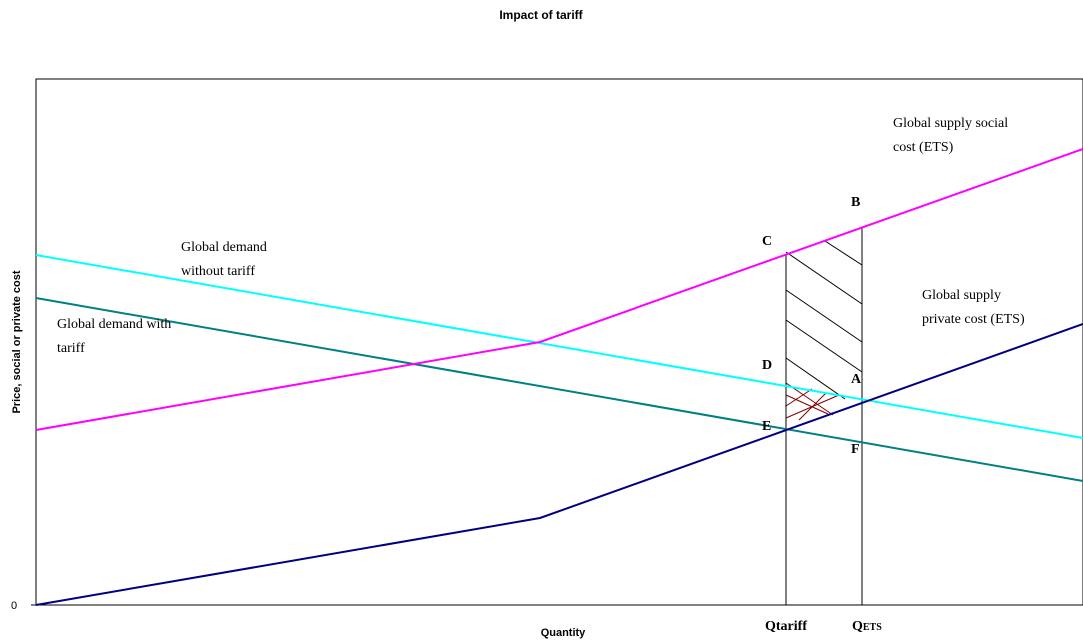 This screenshot has width=1083, height=641. Describe the element at coordinates (857, 626) in the screenshot. I see `q-ets-label-main: Q` at that location.